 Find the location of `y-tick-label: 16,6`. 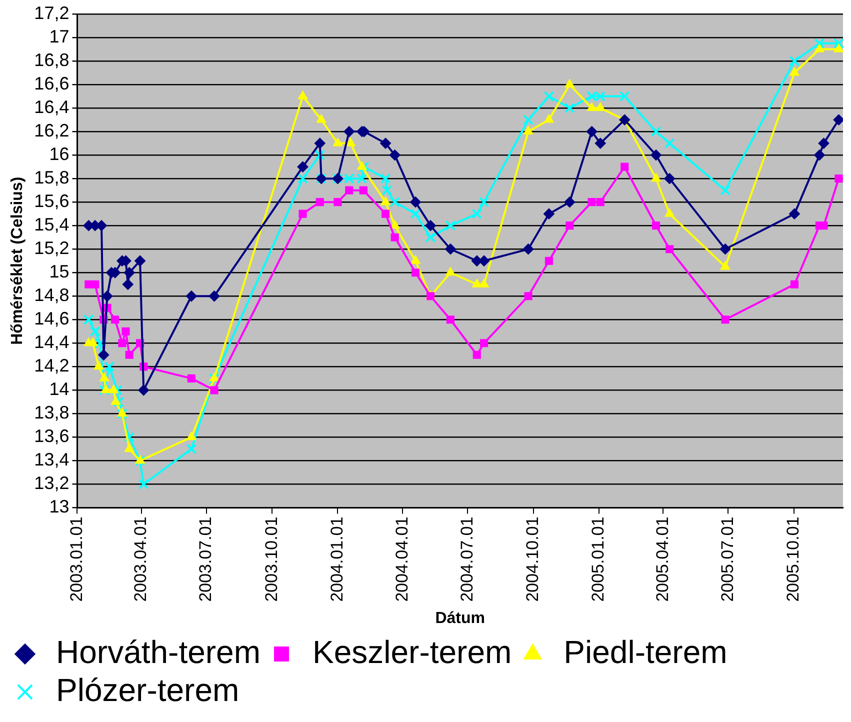

y-tick-label: 16,6 is located at coordinates (52, 84).